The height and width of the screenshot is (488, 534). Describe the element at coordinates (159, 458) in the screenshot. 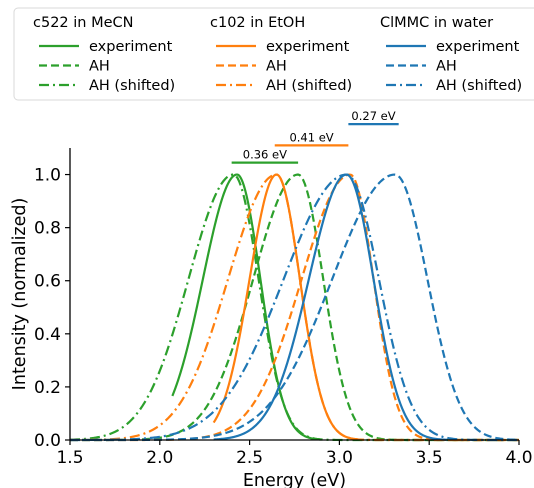

I see `x-tick-label: 2.0` at that location.